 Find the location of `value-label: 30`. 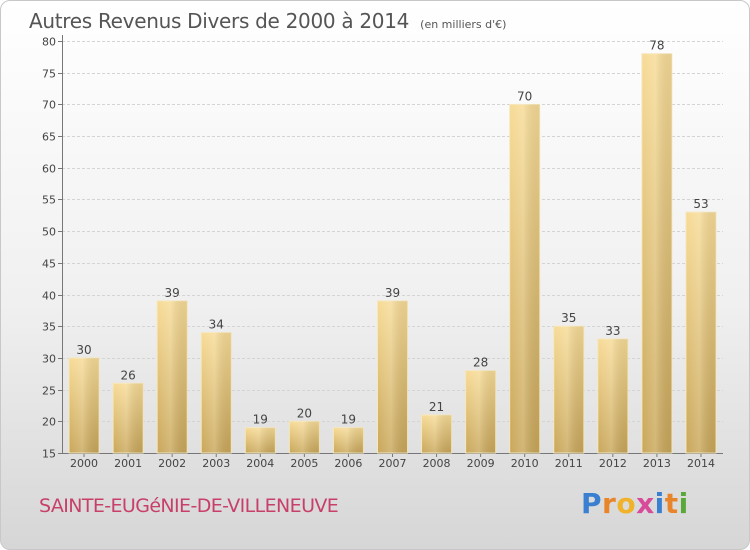

value-label: 30 is located at coordinates (83, 350).